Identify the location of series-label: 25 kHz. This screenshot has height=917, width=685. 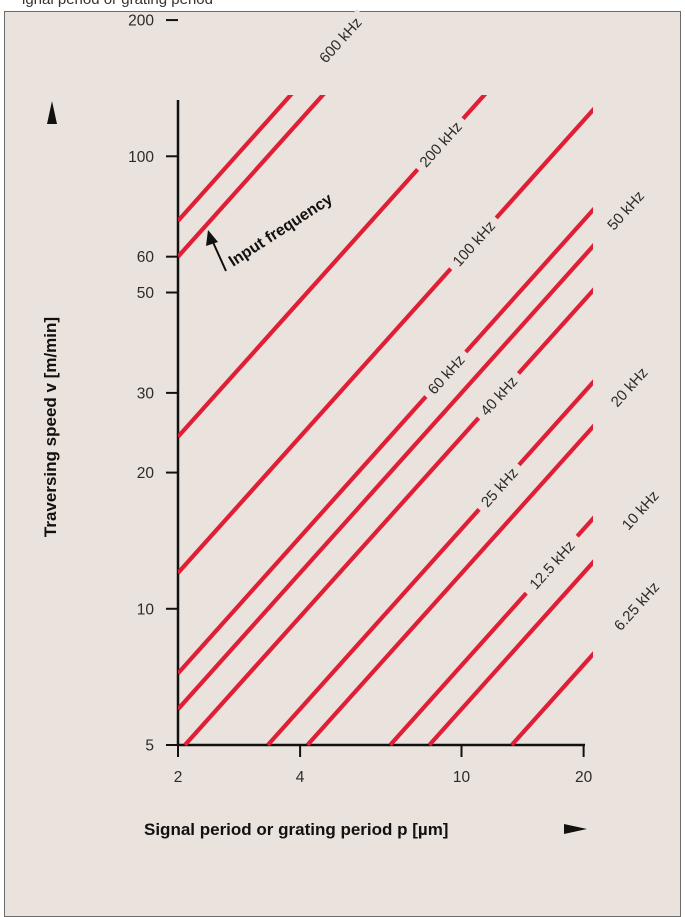
(500, 488).